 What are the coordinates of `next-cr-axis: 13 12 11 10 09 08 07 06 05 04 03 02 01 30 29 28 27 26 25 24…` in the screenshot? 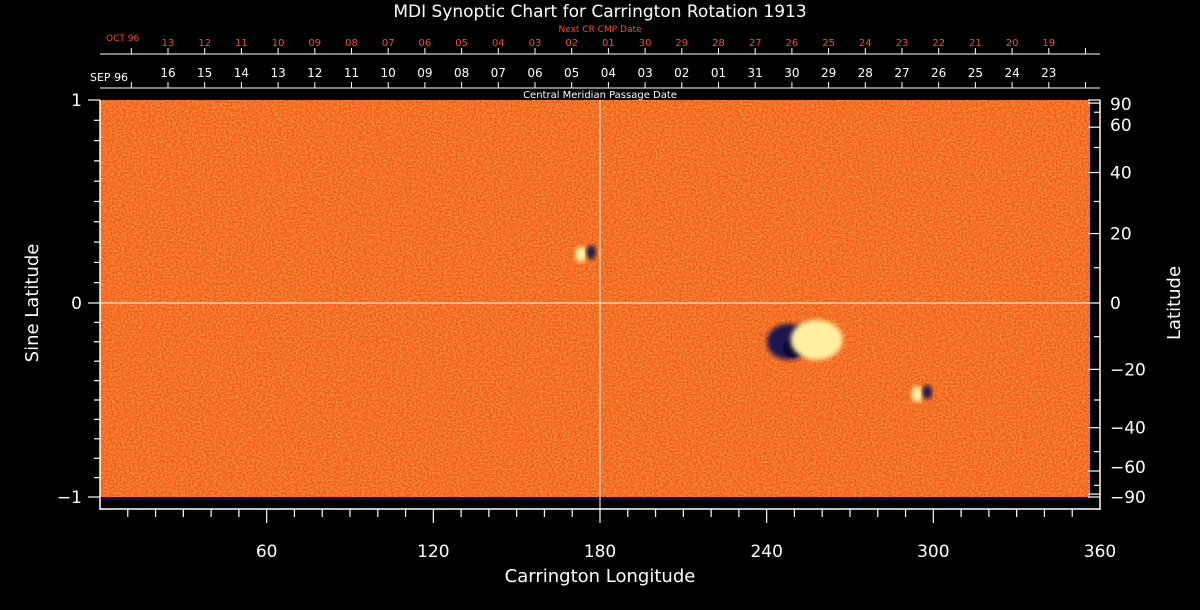 It's located at (600, 46).